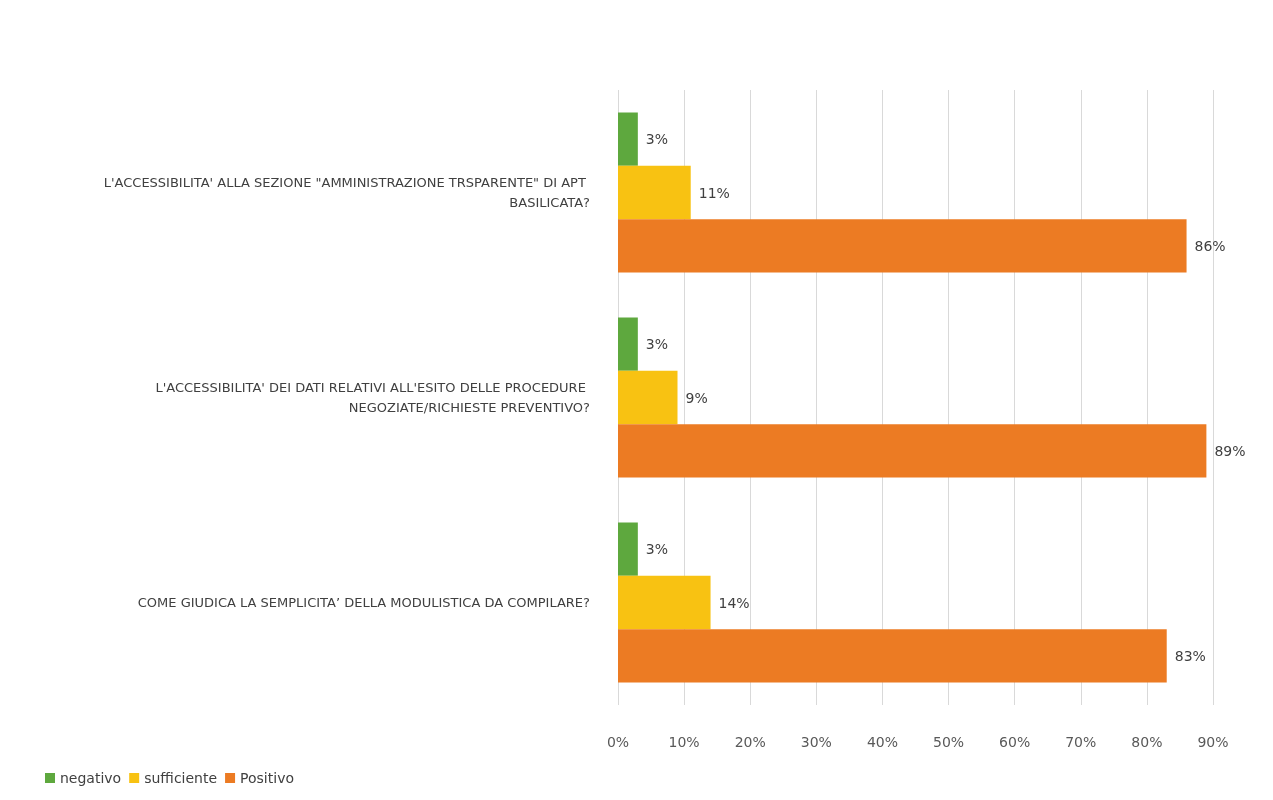 The height and width of the screenshot is (800, 1273). What do you see at coordinates (267, 778) in the screenshot?
I see `legend-label: Positivo` at bounding box center [267, 778].